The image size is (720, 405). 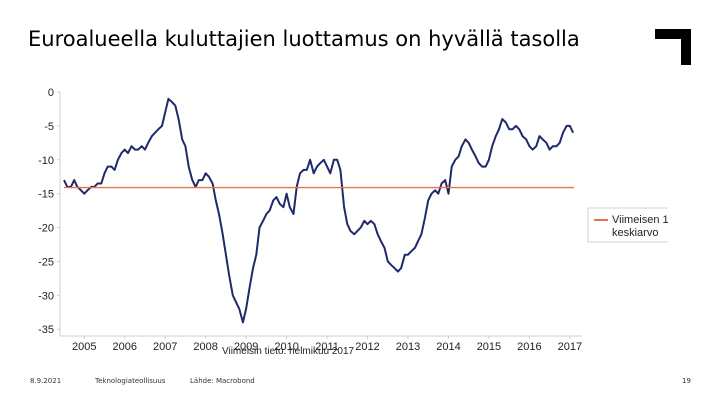 What do you see at coordinates (686, 381) in the screenshot?
I see `footer-page-number: 19` at bounding box center [686, 381].